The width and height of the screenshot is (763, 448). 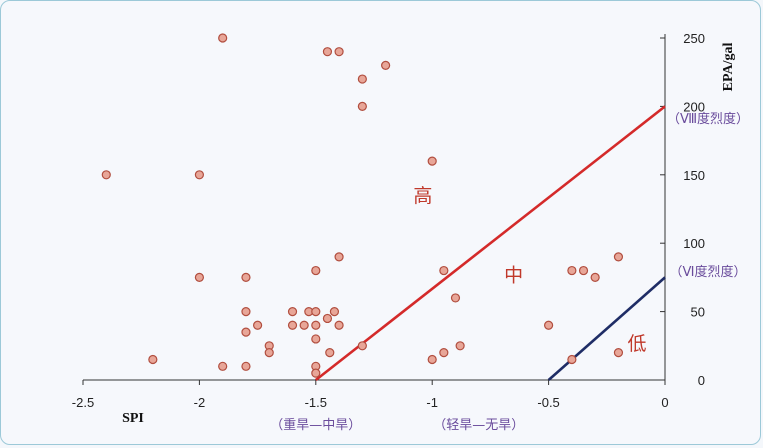 What do you see at coordinates (606, 328) in the screenshot?
I see `blue-boundary-line` at bounding box center [606, 328].